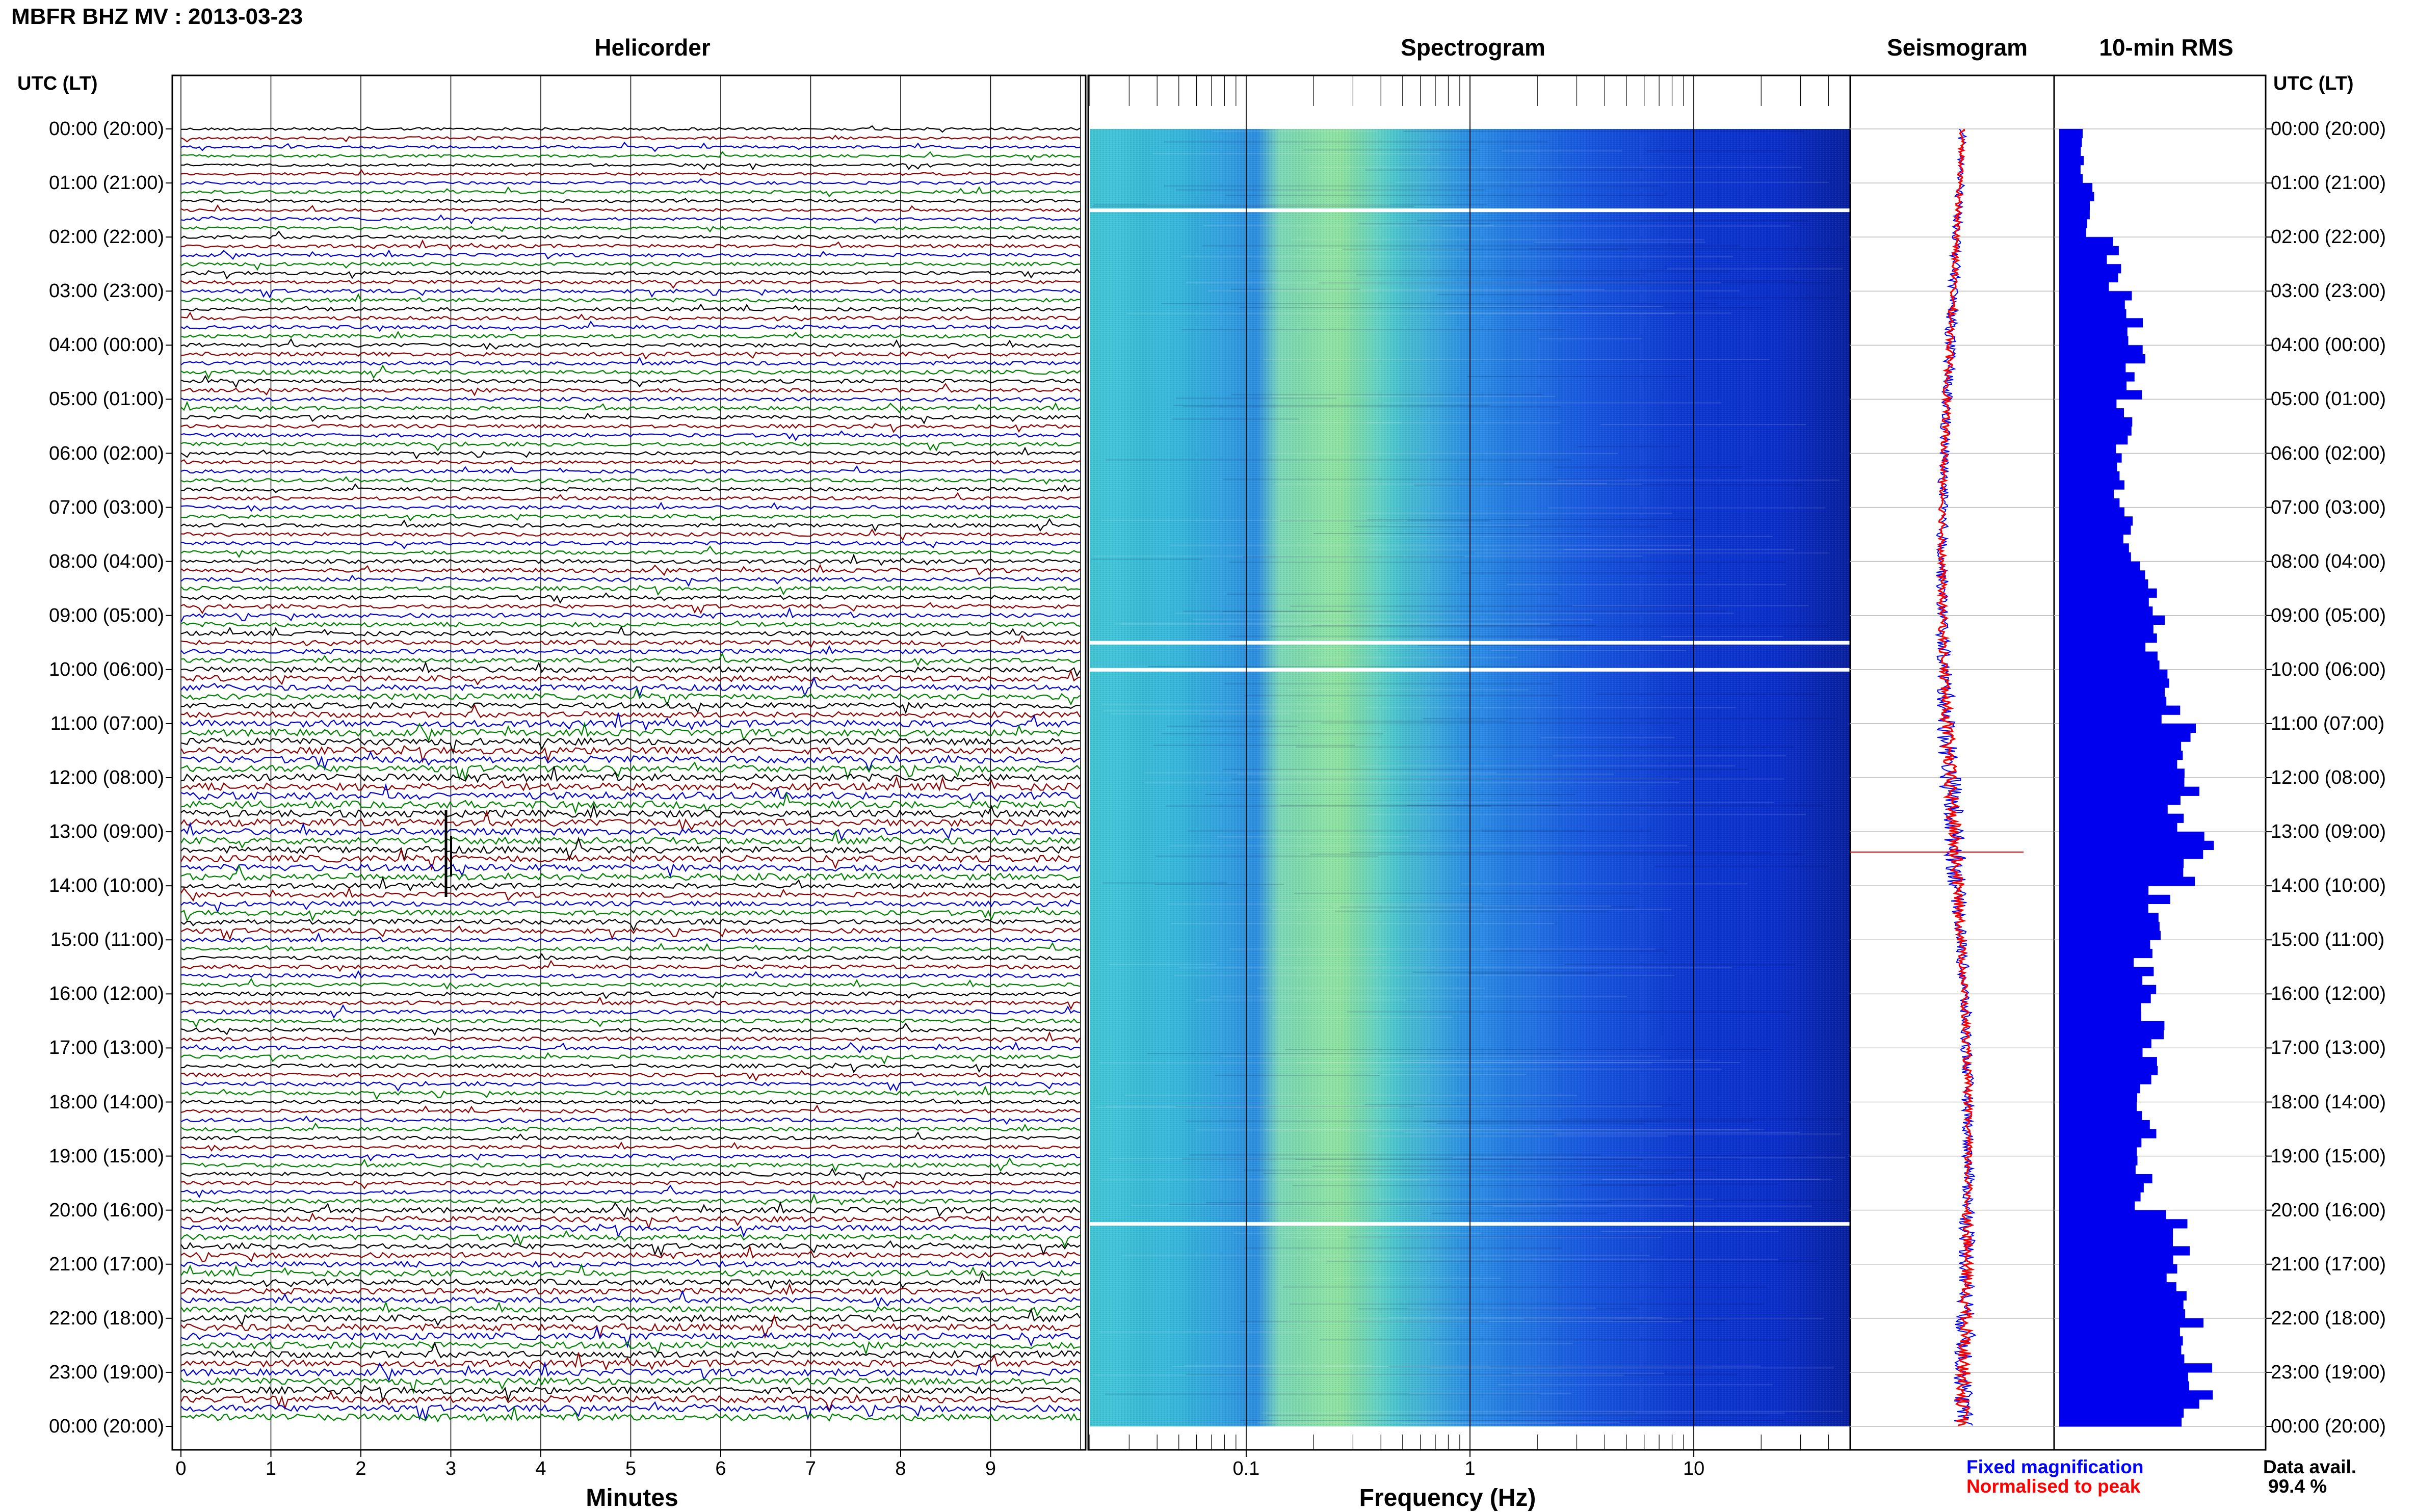 This screenshot has width=2416, height=1512. What do you see at coordinates (106, 886) in the screenshot?
I see `time-tick-label-left: 14:00 (10:00)` at bounding box center [106, 886].